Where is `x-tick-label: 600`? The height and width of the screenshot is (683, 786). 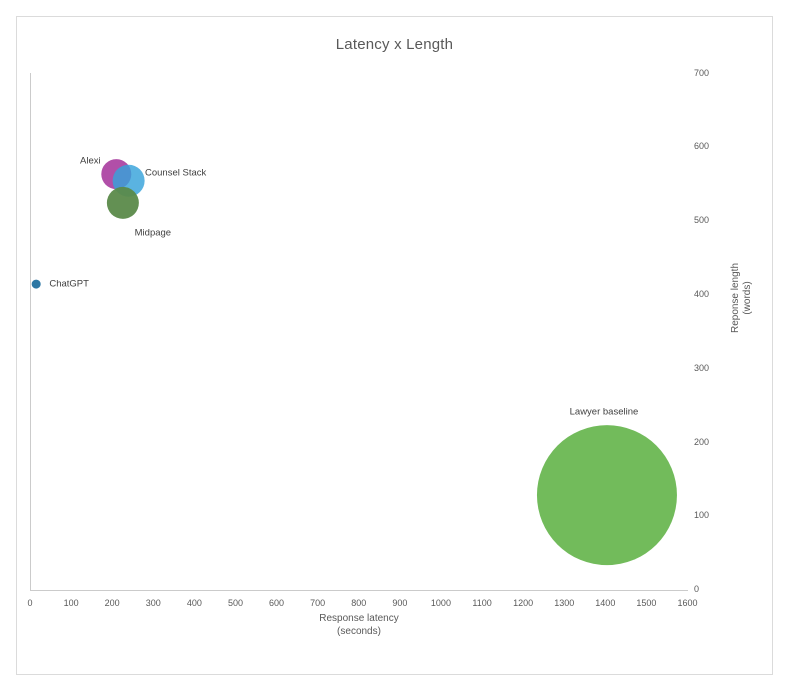
x-tick-label: 600 is located at coordinates (277, 603).